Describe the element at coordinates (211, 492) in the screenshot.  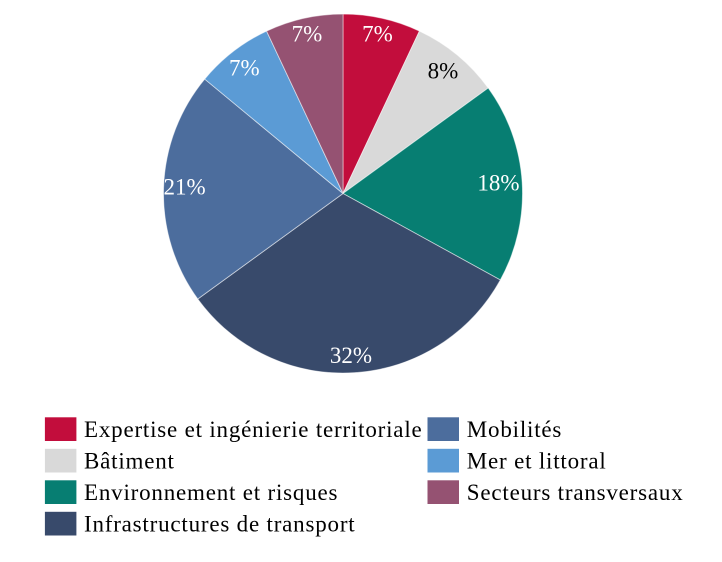
I see `svg-text: Environnement et risques` at that location.